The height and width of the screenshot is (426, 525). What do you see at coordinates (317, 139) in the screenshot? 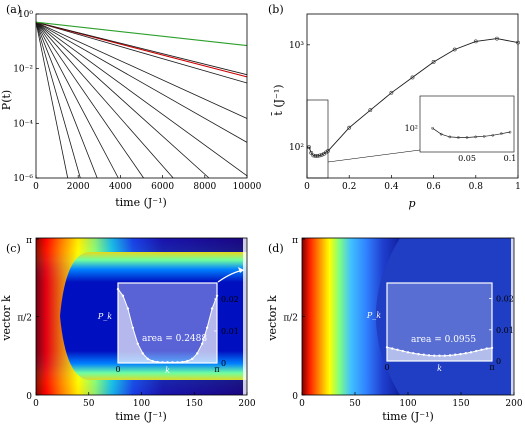
I see `panel-b-zoom-box` at bounding box center [317, 139].